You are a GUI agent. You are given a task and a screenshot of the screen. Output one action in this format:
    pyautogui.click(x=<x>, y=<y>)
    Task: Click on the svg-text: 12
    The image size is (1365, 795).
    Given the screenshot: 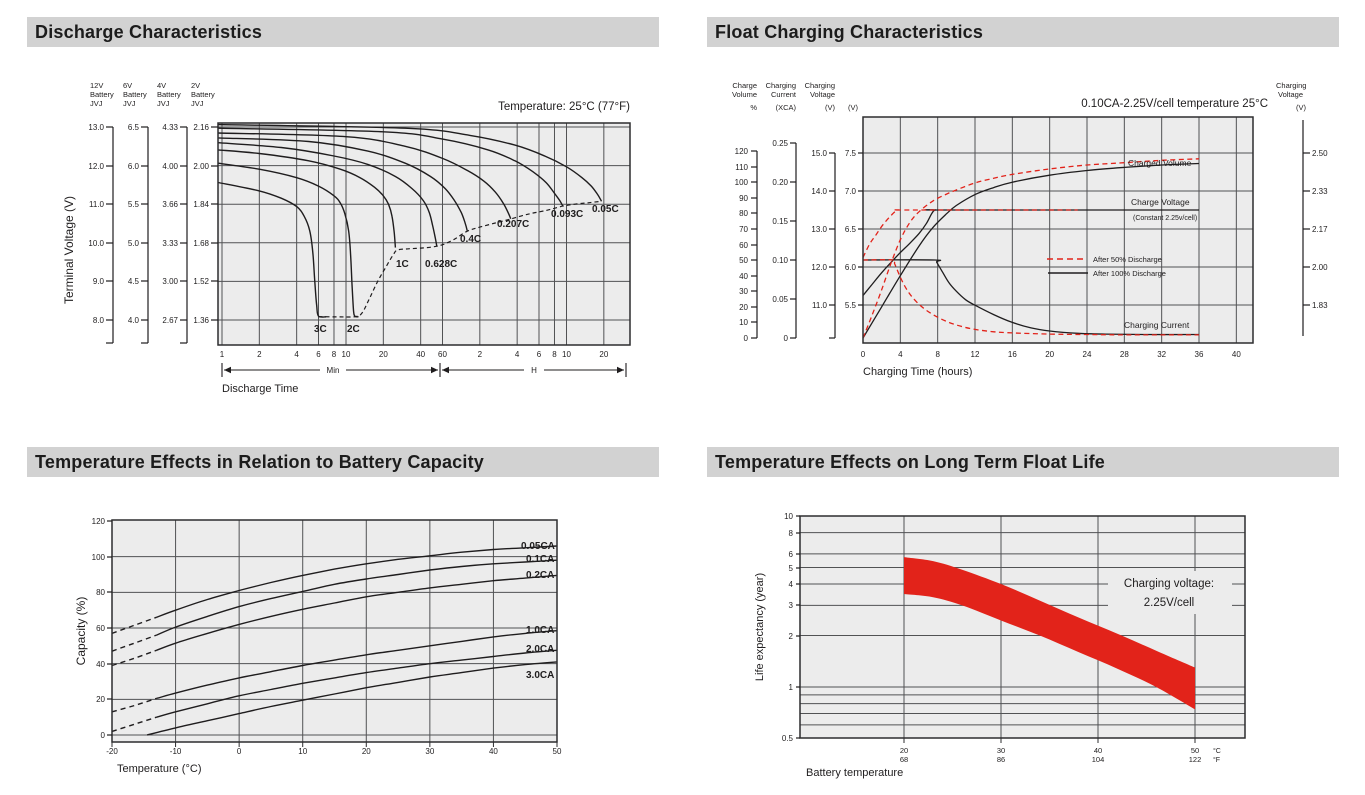 What is the action you would take?
    pyautogui.click(x=975, y=354)
    